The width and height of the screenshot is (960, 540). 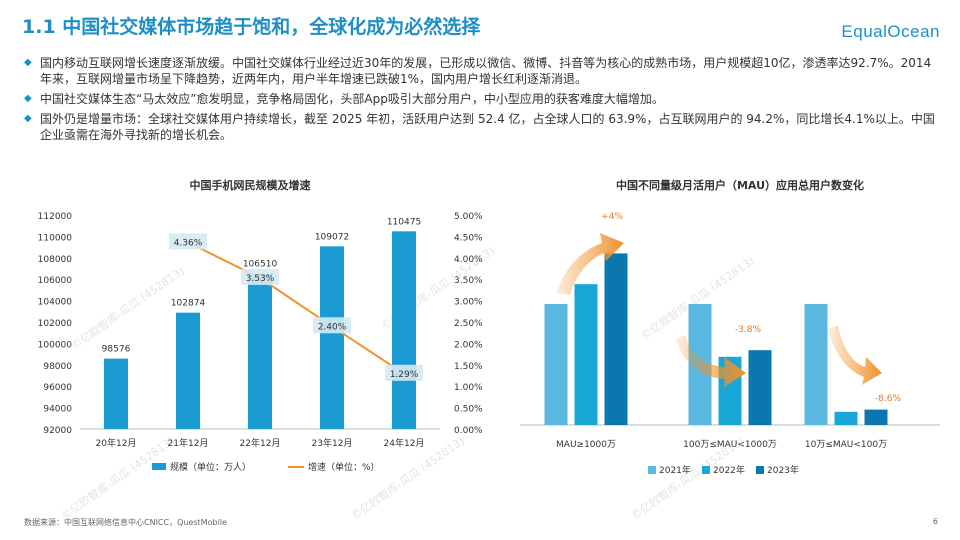 What do you see at coordinates (468, 388) in the screenshot?
I see `y-tick-right: 1.00%` at bounding box center [468, 388].